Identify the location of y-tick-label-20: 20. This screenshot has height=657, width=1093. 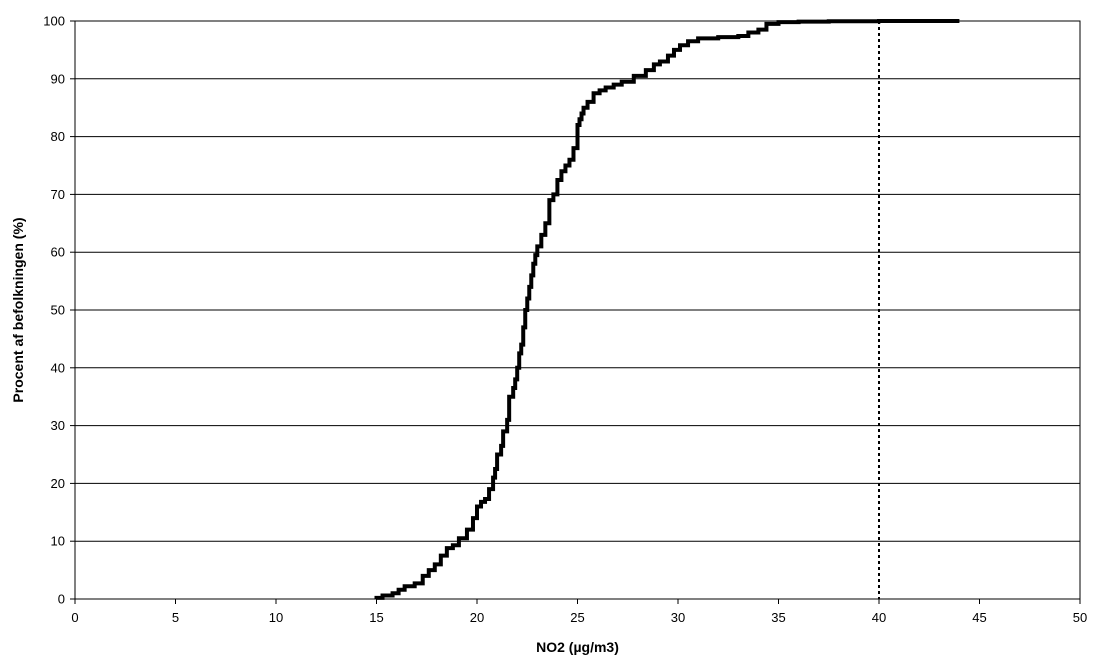
(58, 483).